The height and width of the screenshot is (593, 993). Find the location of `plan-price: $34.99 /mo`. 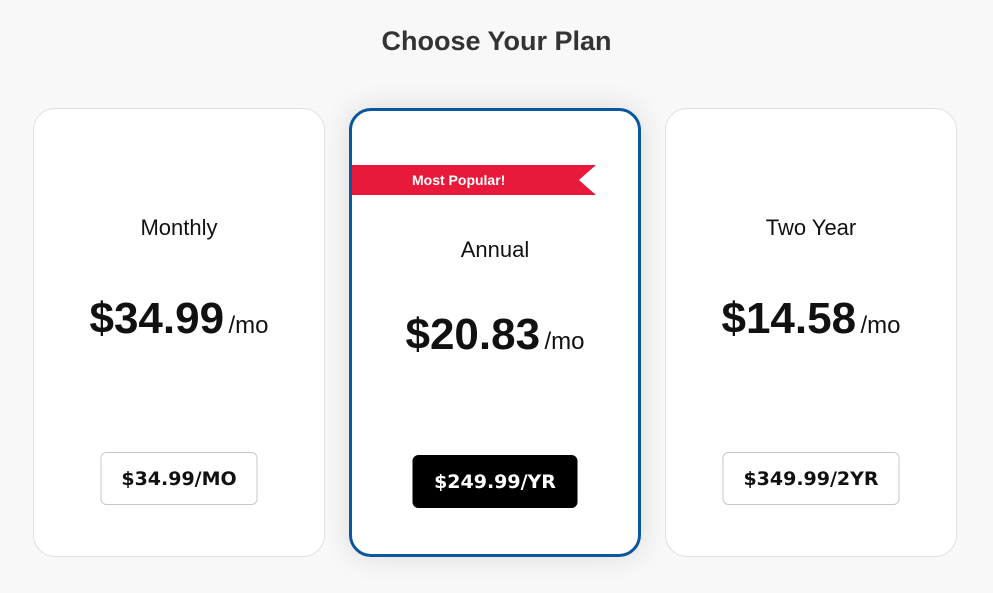

plan-price: $34.99 /mo is located at coordinates (179, 319).